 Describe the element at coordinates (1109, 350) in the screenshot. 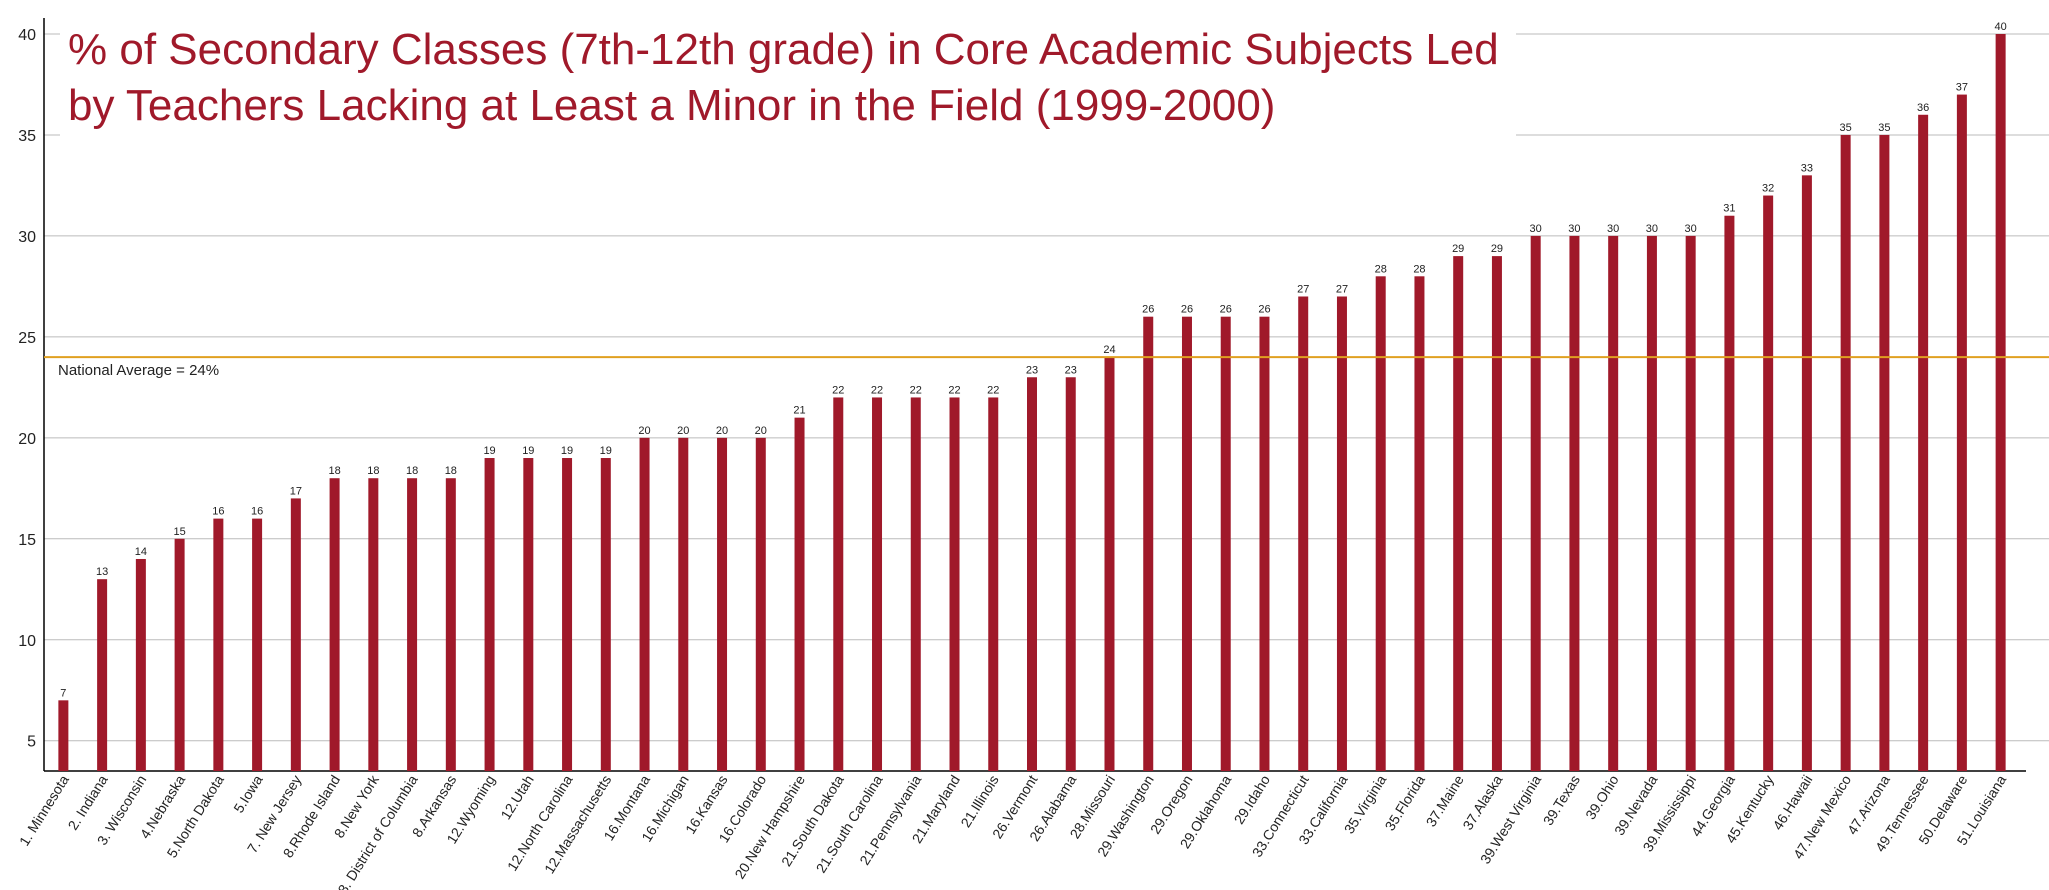

I see `value-label: 24` at that location.